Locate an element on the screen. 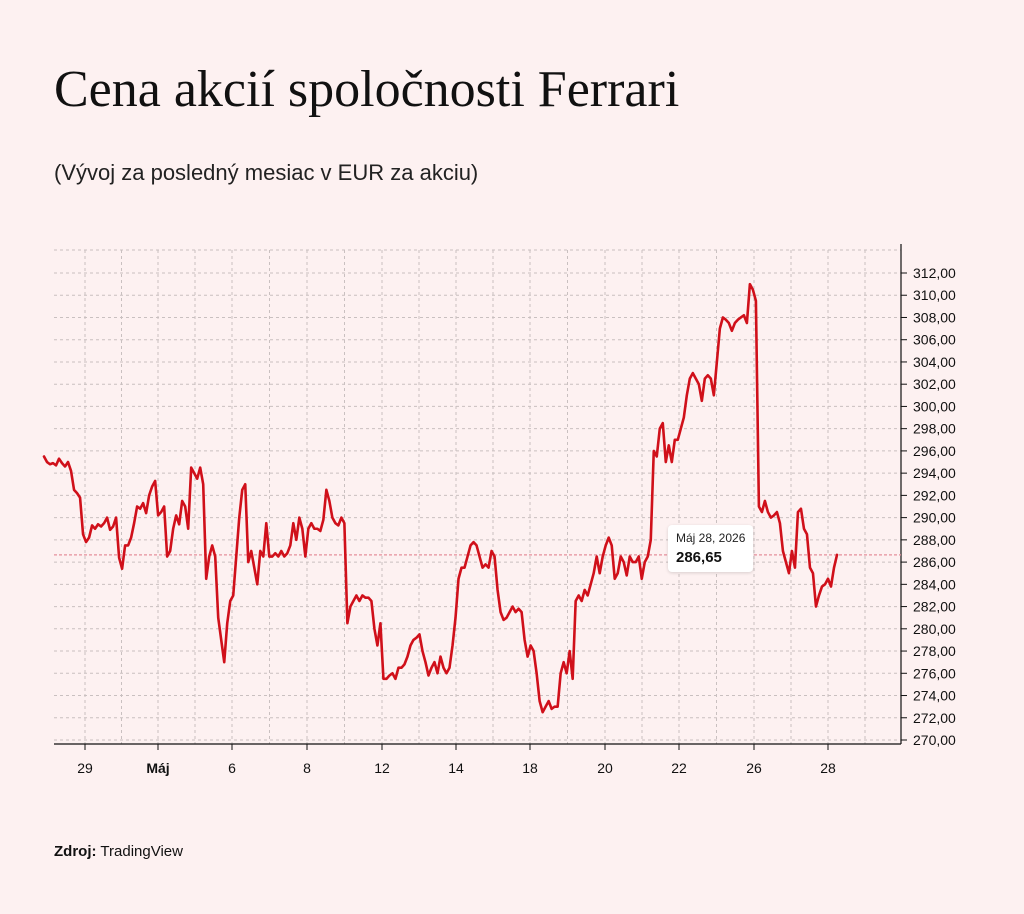  y-tick-label: 286,00 is located at coordinates (934, 562).